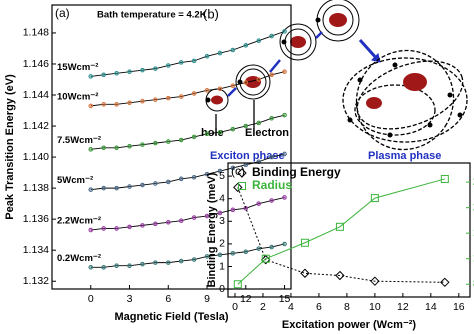 The image size is (474, 334). Describe the element at coordinates (62, 13) in the screenshot. I see `panel-label: (a)` at that location.